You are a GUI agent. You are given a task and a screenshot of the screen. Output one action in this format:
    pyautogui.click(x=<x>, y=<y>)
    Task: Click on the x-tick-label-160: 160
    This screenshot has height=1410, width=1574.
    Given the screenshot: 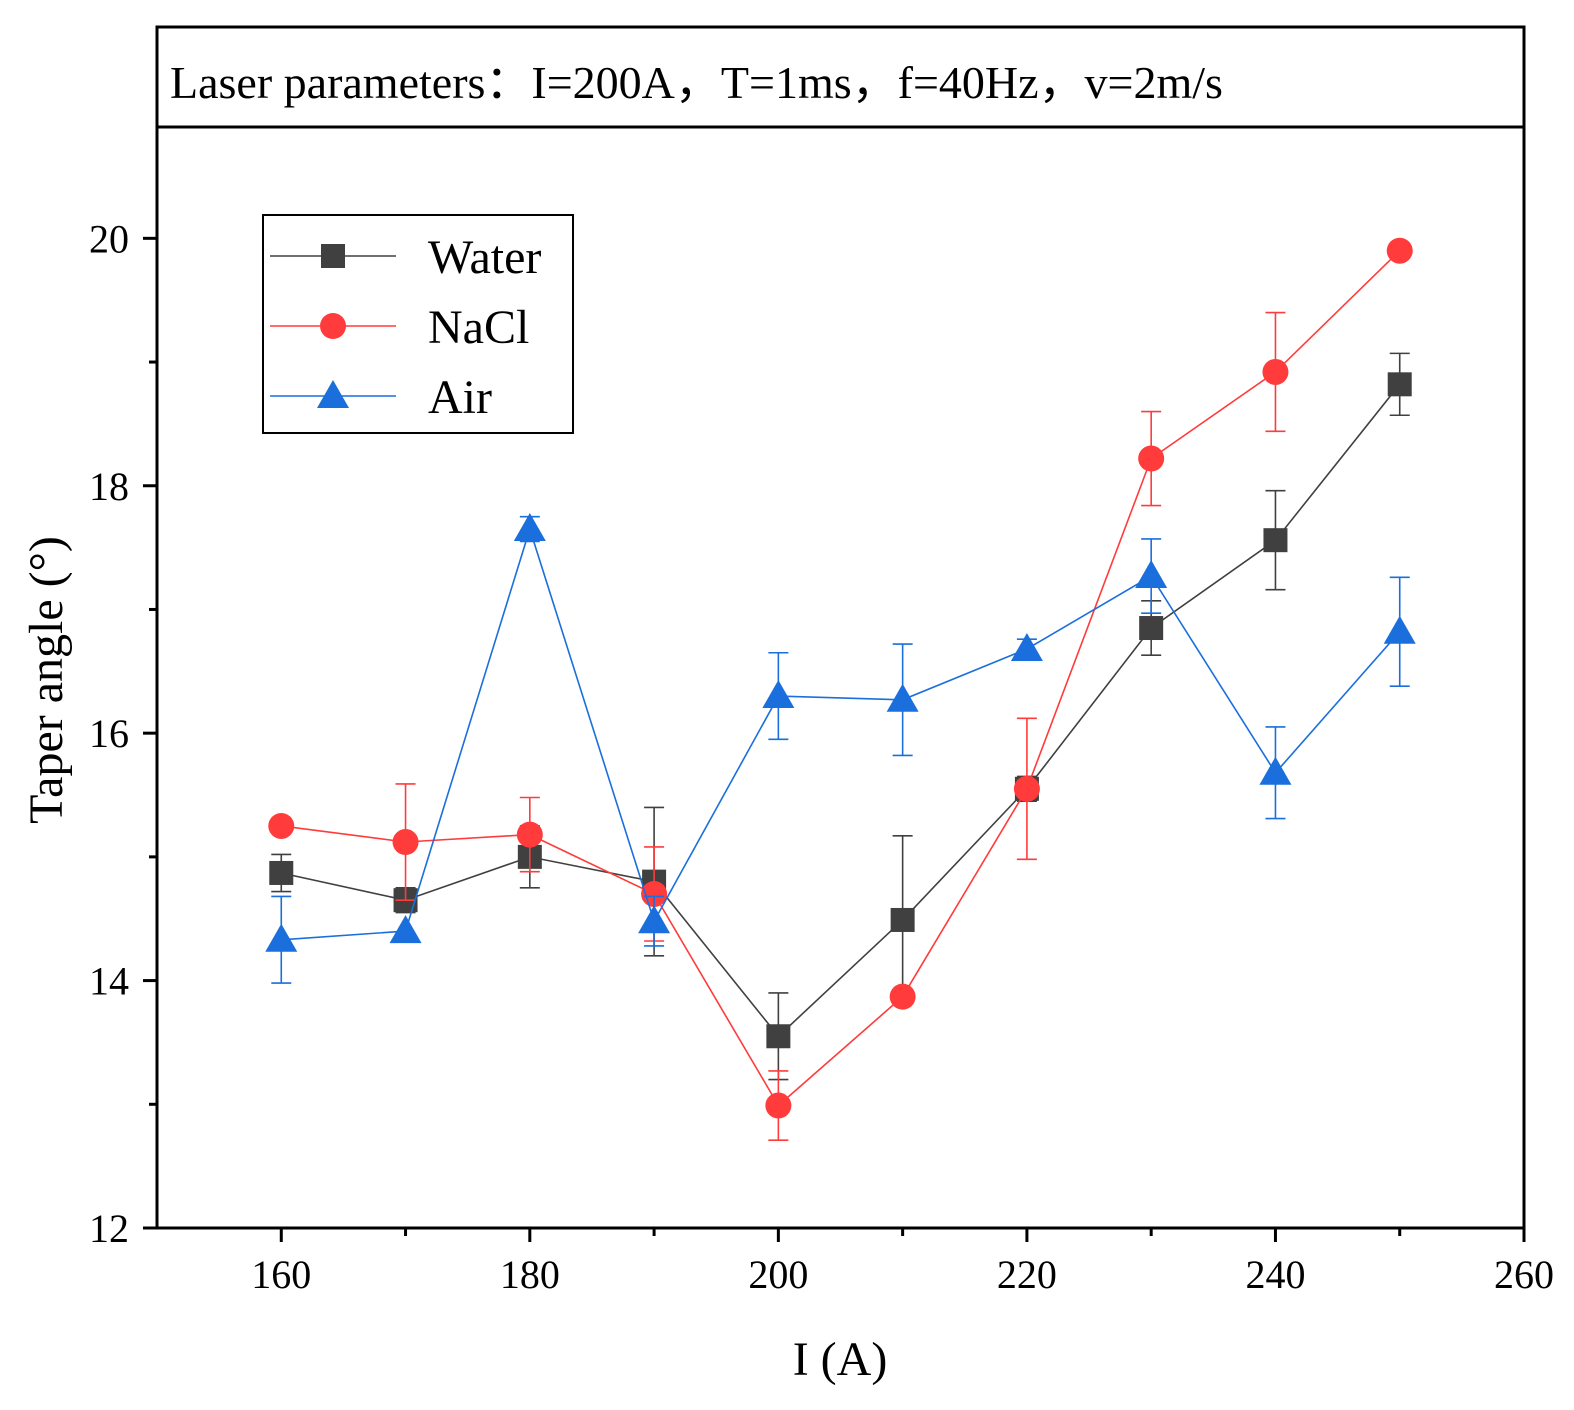 What is the action you would take?
    pyautogui.click(x=281, y=1274)
    